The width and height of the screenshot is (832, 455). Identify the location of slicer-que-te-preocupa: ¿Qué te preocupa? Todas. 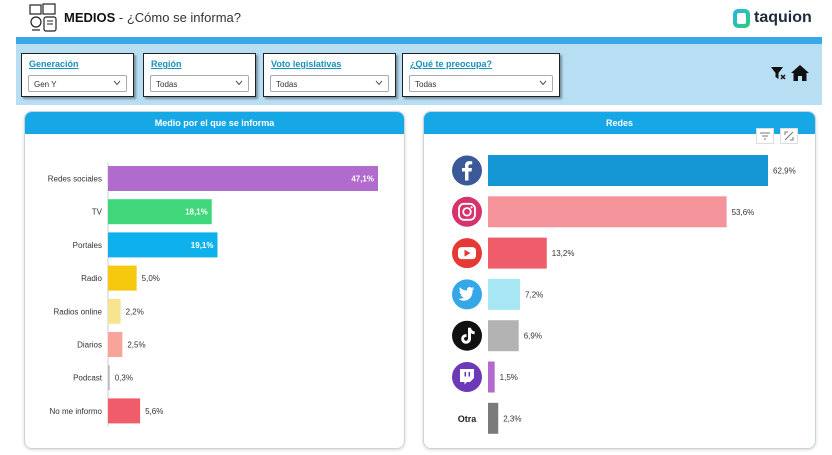
(481, 75).